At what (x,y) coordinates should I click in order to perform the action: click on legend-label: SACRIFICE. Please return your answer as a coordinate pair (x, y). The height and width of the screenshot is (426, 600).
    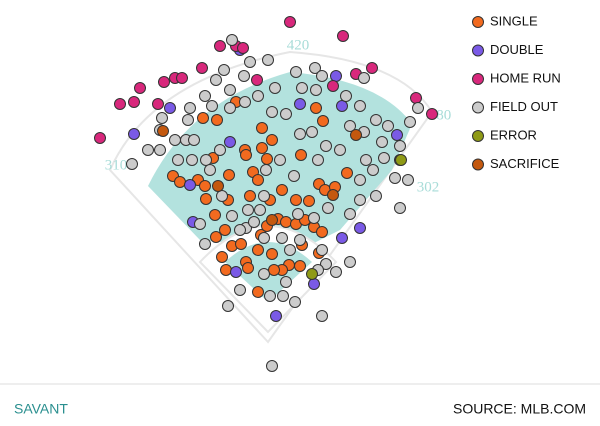
    Looking at the image, I should click on (525, 163).